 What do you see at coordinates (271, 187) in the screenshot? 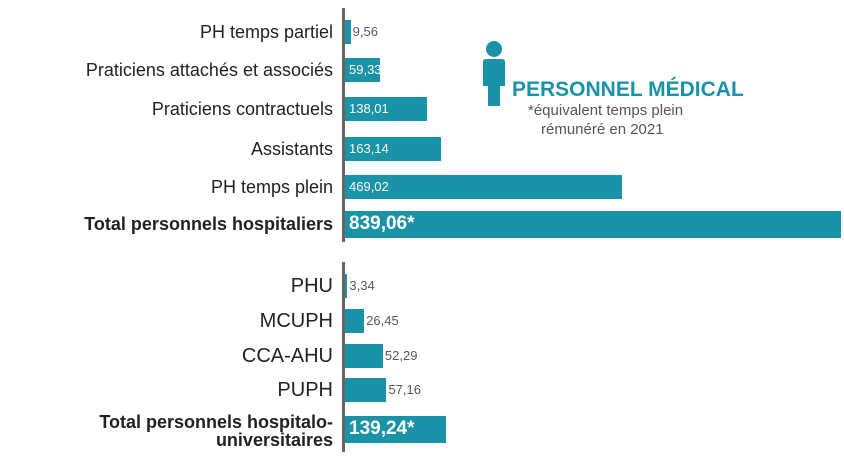
I see `category-label: PH temps plein` at bounding box center [271, 187].